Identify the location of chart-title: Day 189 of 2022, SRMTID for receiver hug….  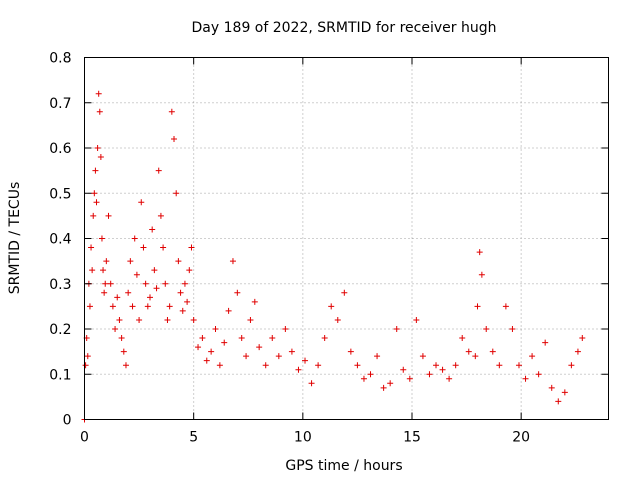
(344, 28).